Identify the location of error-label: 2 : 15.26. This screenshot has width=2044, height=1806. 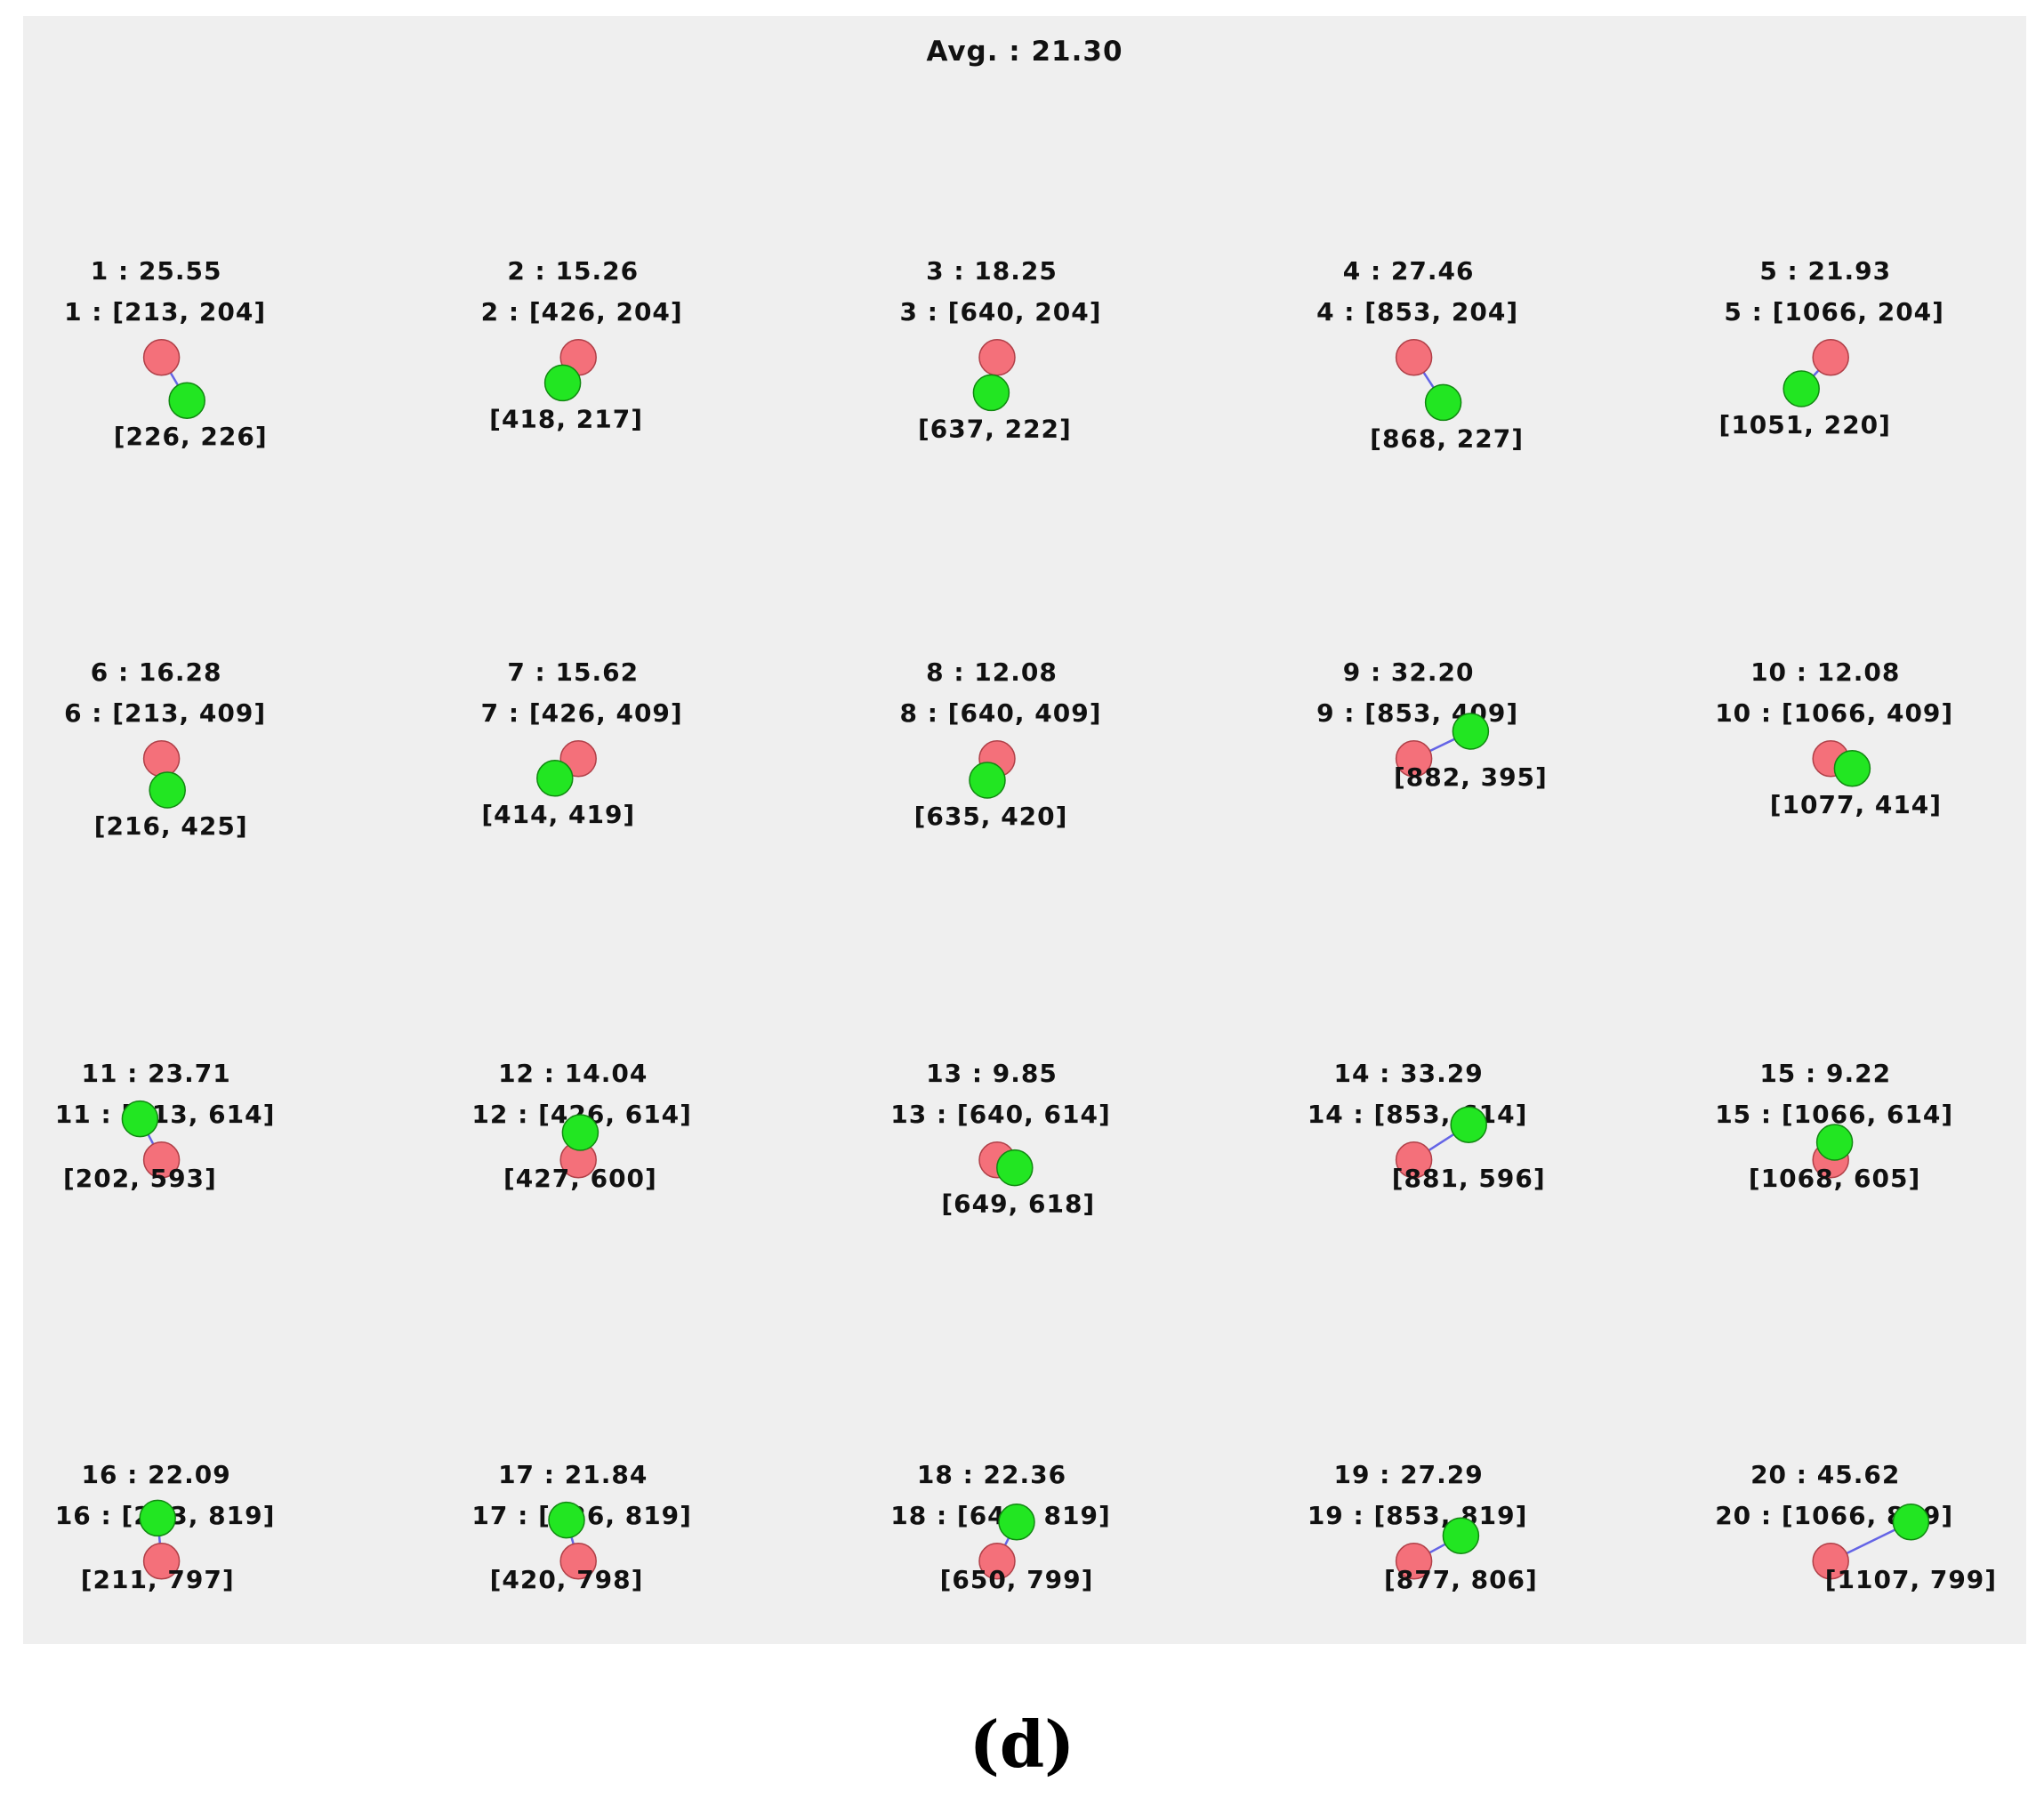
(573, 271).